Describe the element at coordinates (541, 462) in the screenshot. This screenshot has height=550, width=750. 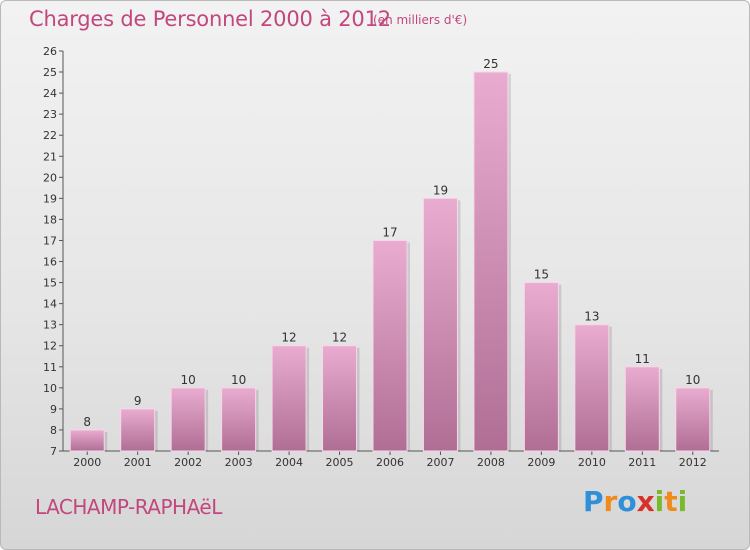
I see `x-tick-label: 2009` at that location.